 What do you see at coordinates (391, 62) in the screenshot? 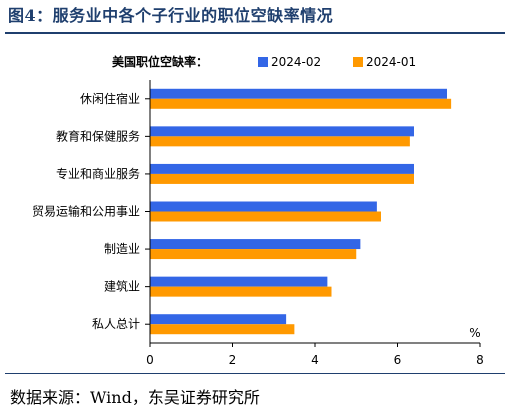
I see `legend-label: 2024-01` at bounding box center [391, 62].